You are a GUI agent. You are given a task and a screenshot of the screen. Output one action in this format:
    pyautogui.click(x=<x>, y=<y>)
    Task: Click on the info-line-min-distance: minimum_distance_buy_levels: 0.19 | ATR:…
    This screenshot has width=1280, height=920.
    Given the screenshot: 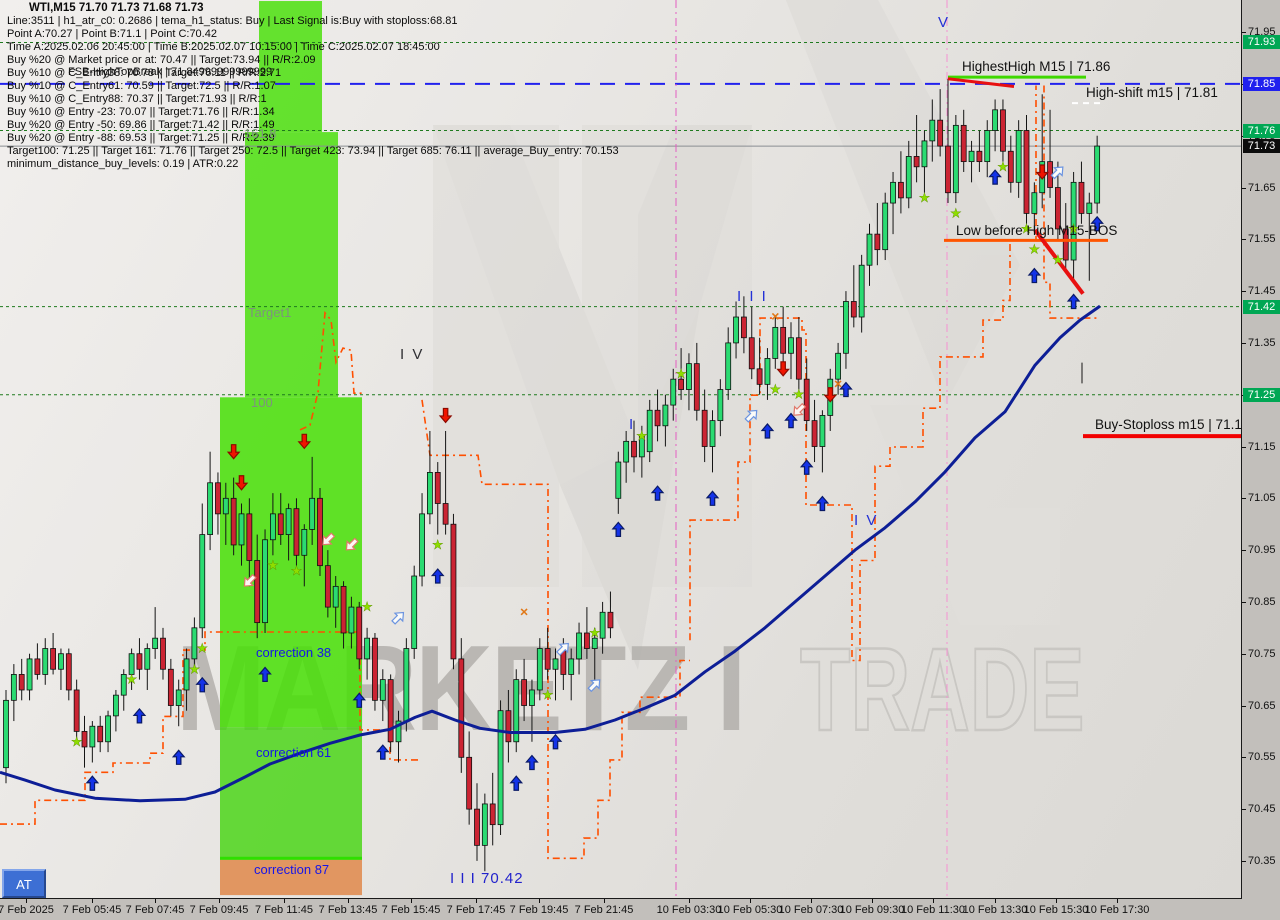 What is the action you would take?
    pyautogui.click(x=123, y=164)
    